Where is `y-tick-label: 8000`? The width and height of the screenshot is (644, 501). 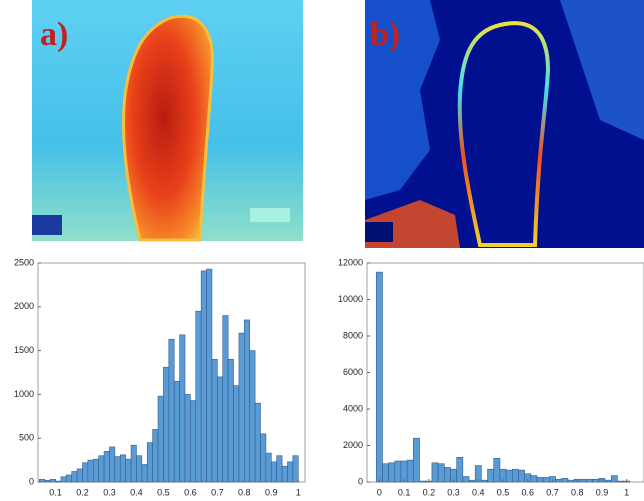 y-tick-label: 8000 is located at coordinates (353, 335).